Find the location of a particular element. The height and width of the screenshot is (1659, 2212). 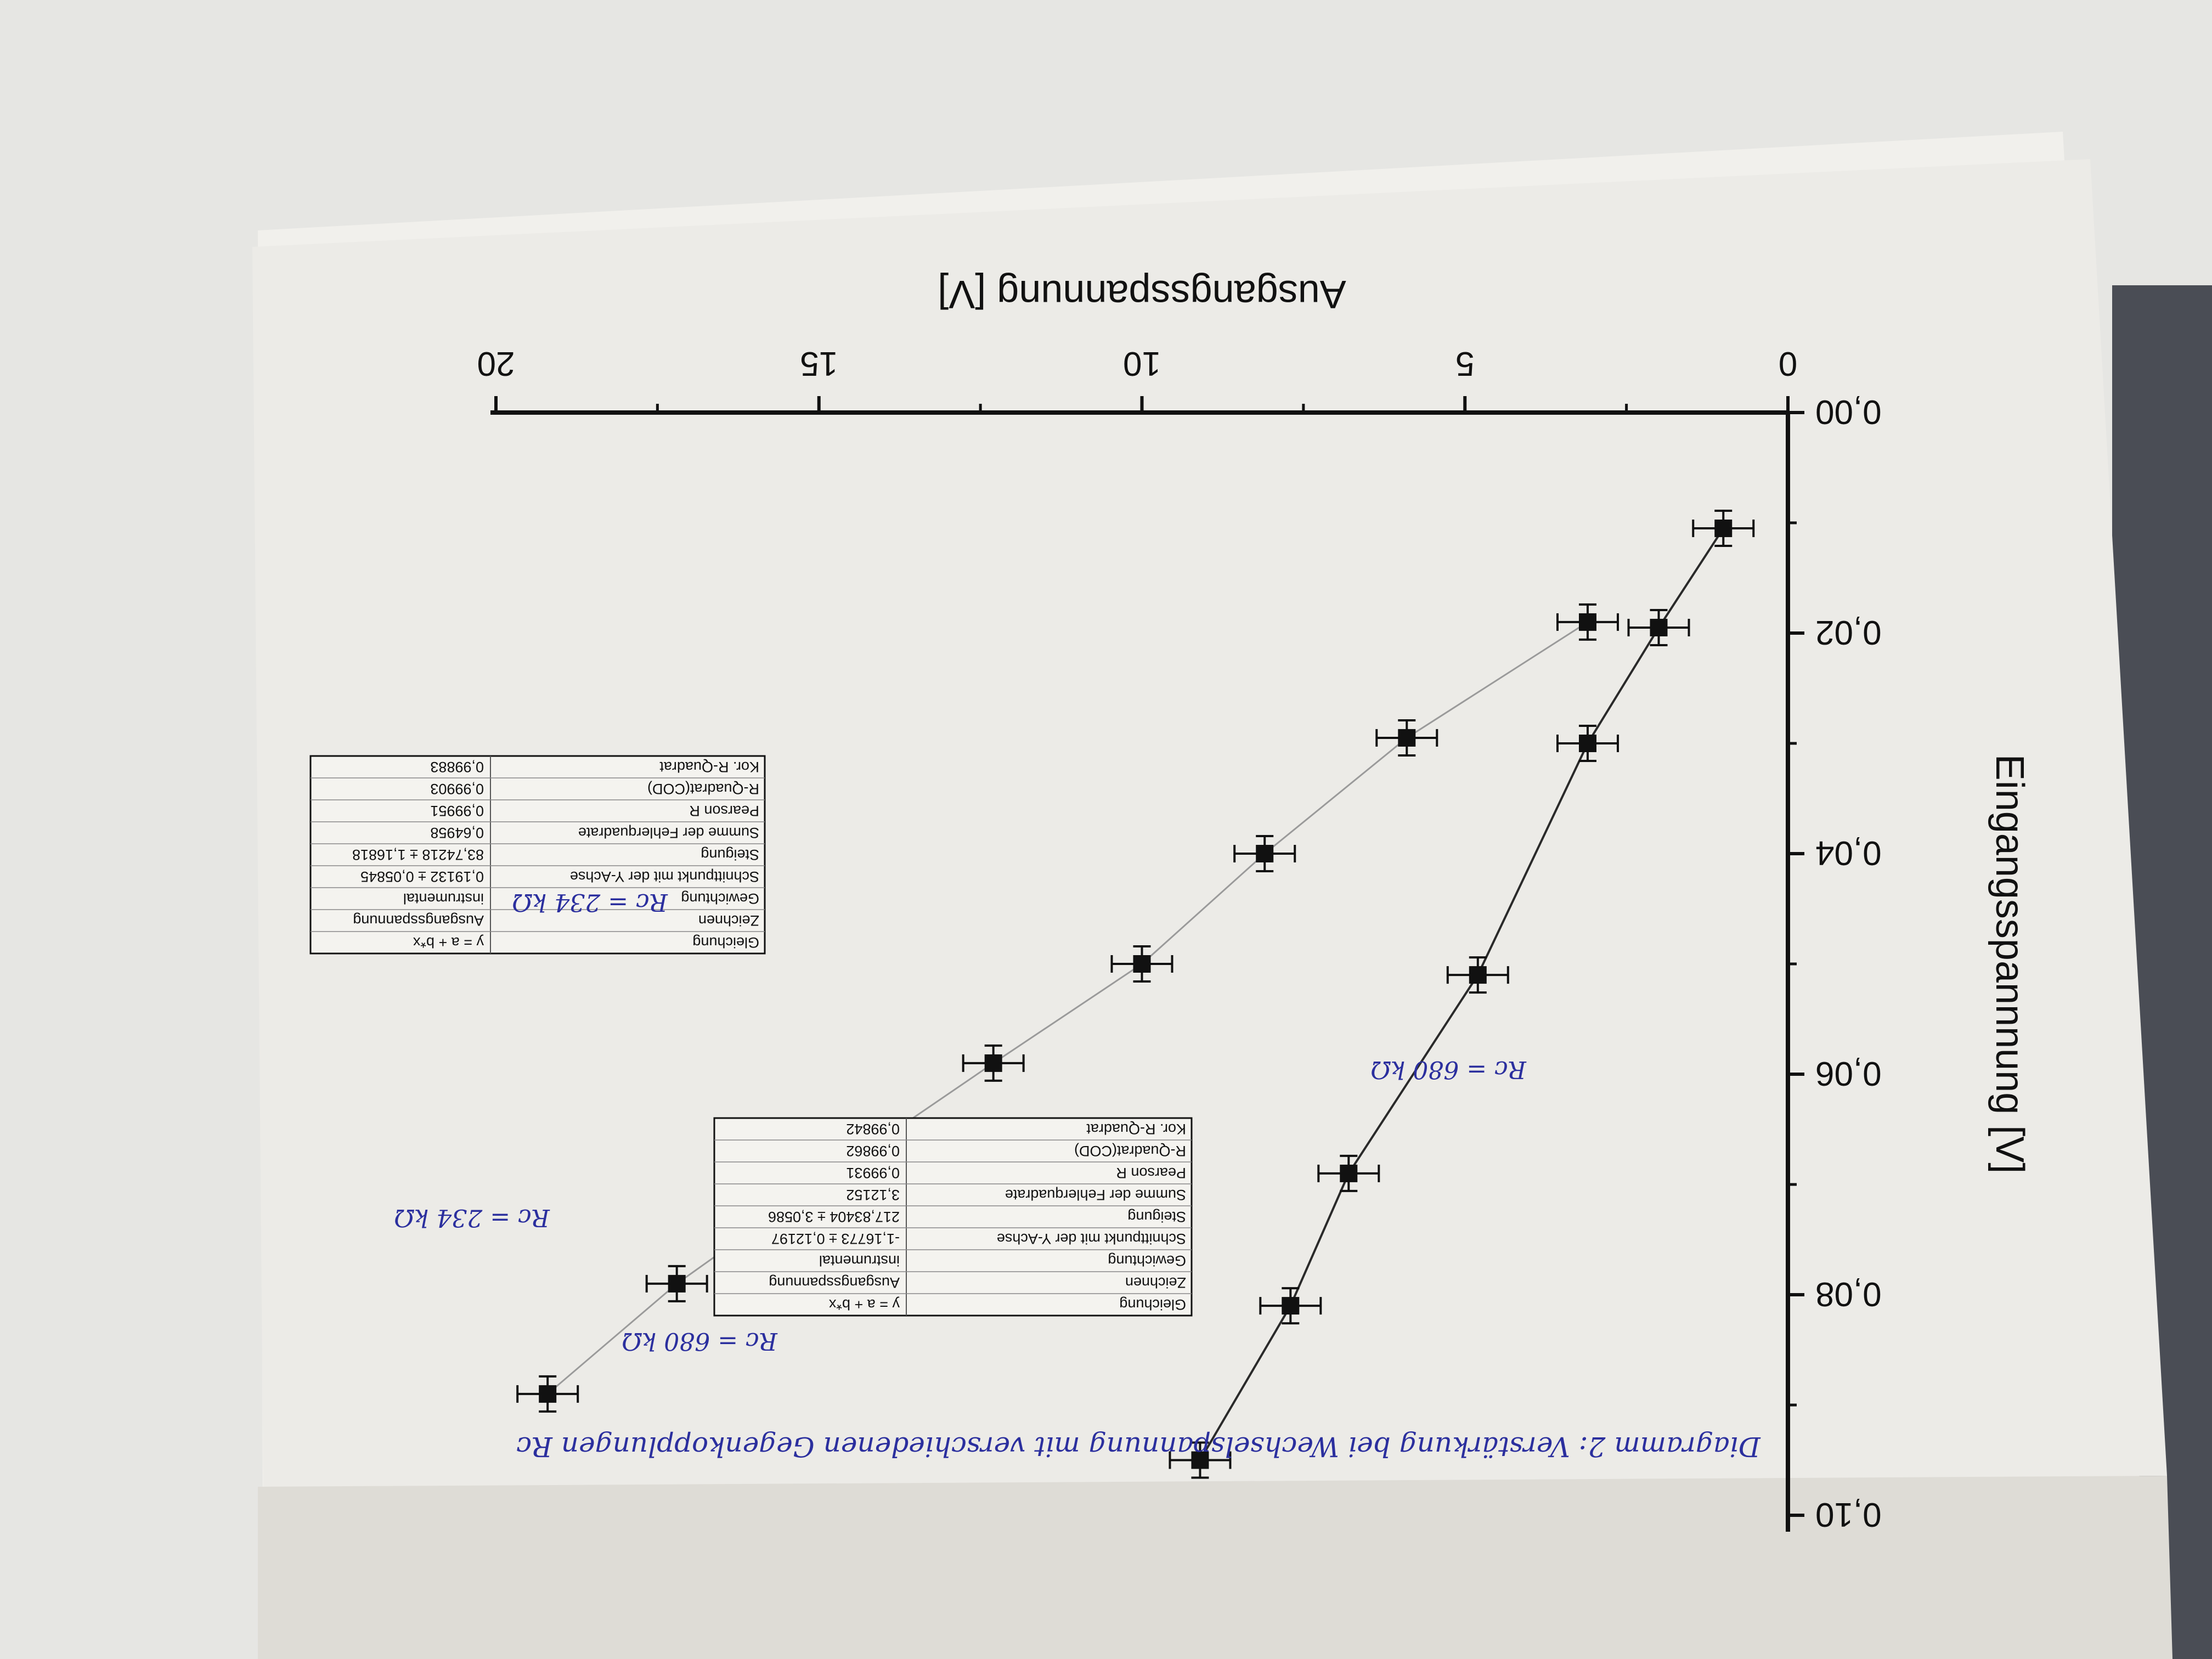

y-tick-label: 0,06 is located at coordinates (1848, 1073).